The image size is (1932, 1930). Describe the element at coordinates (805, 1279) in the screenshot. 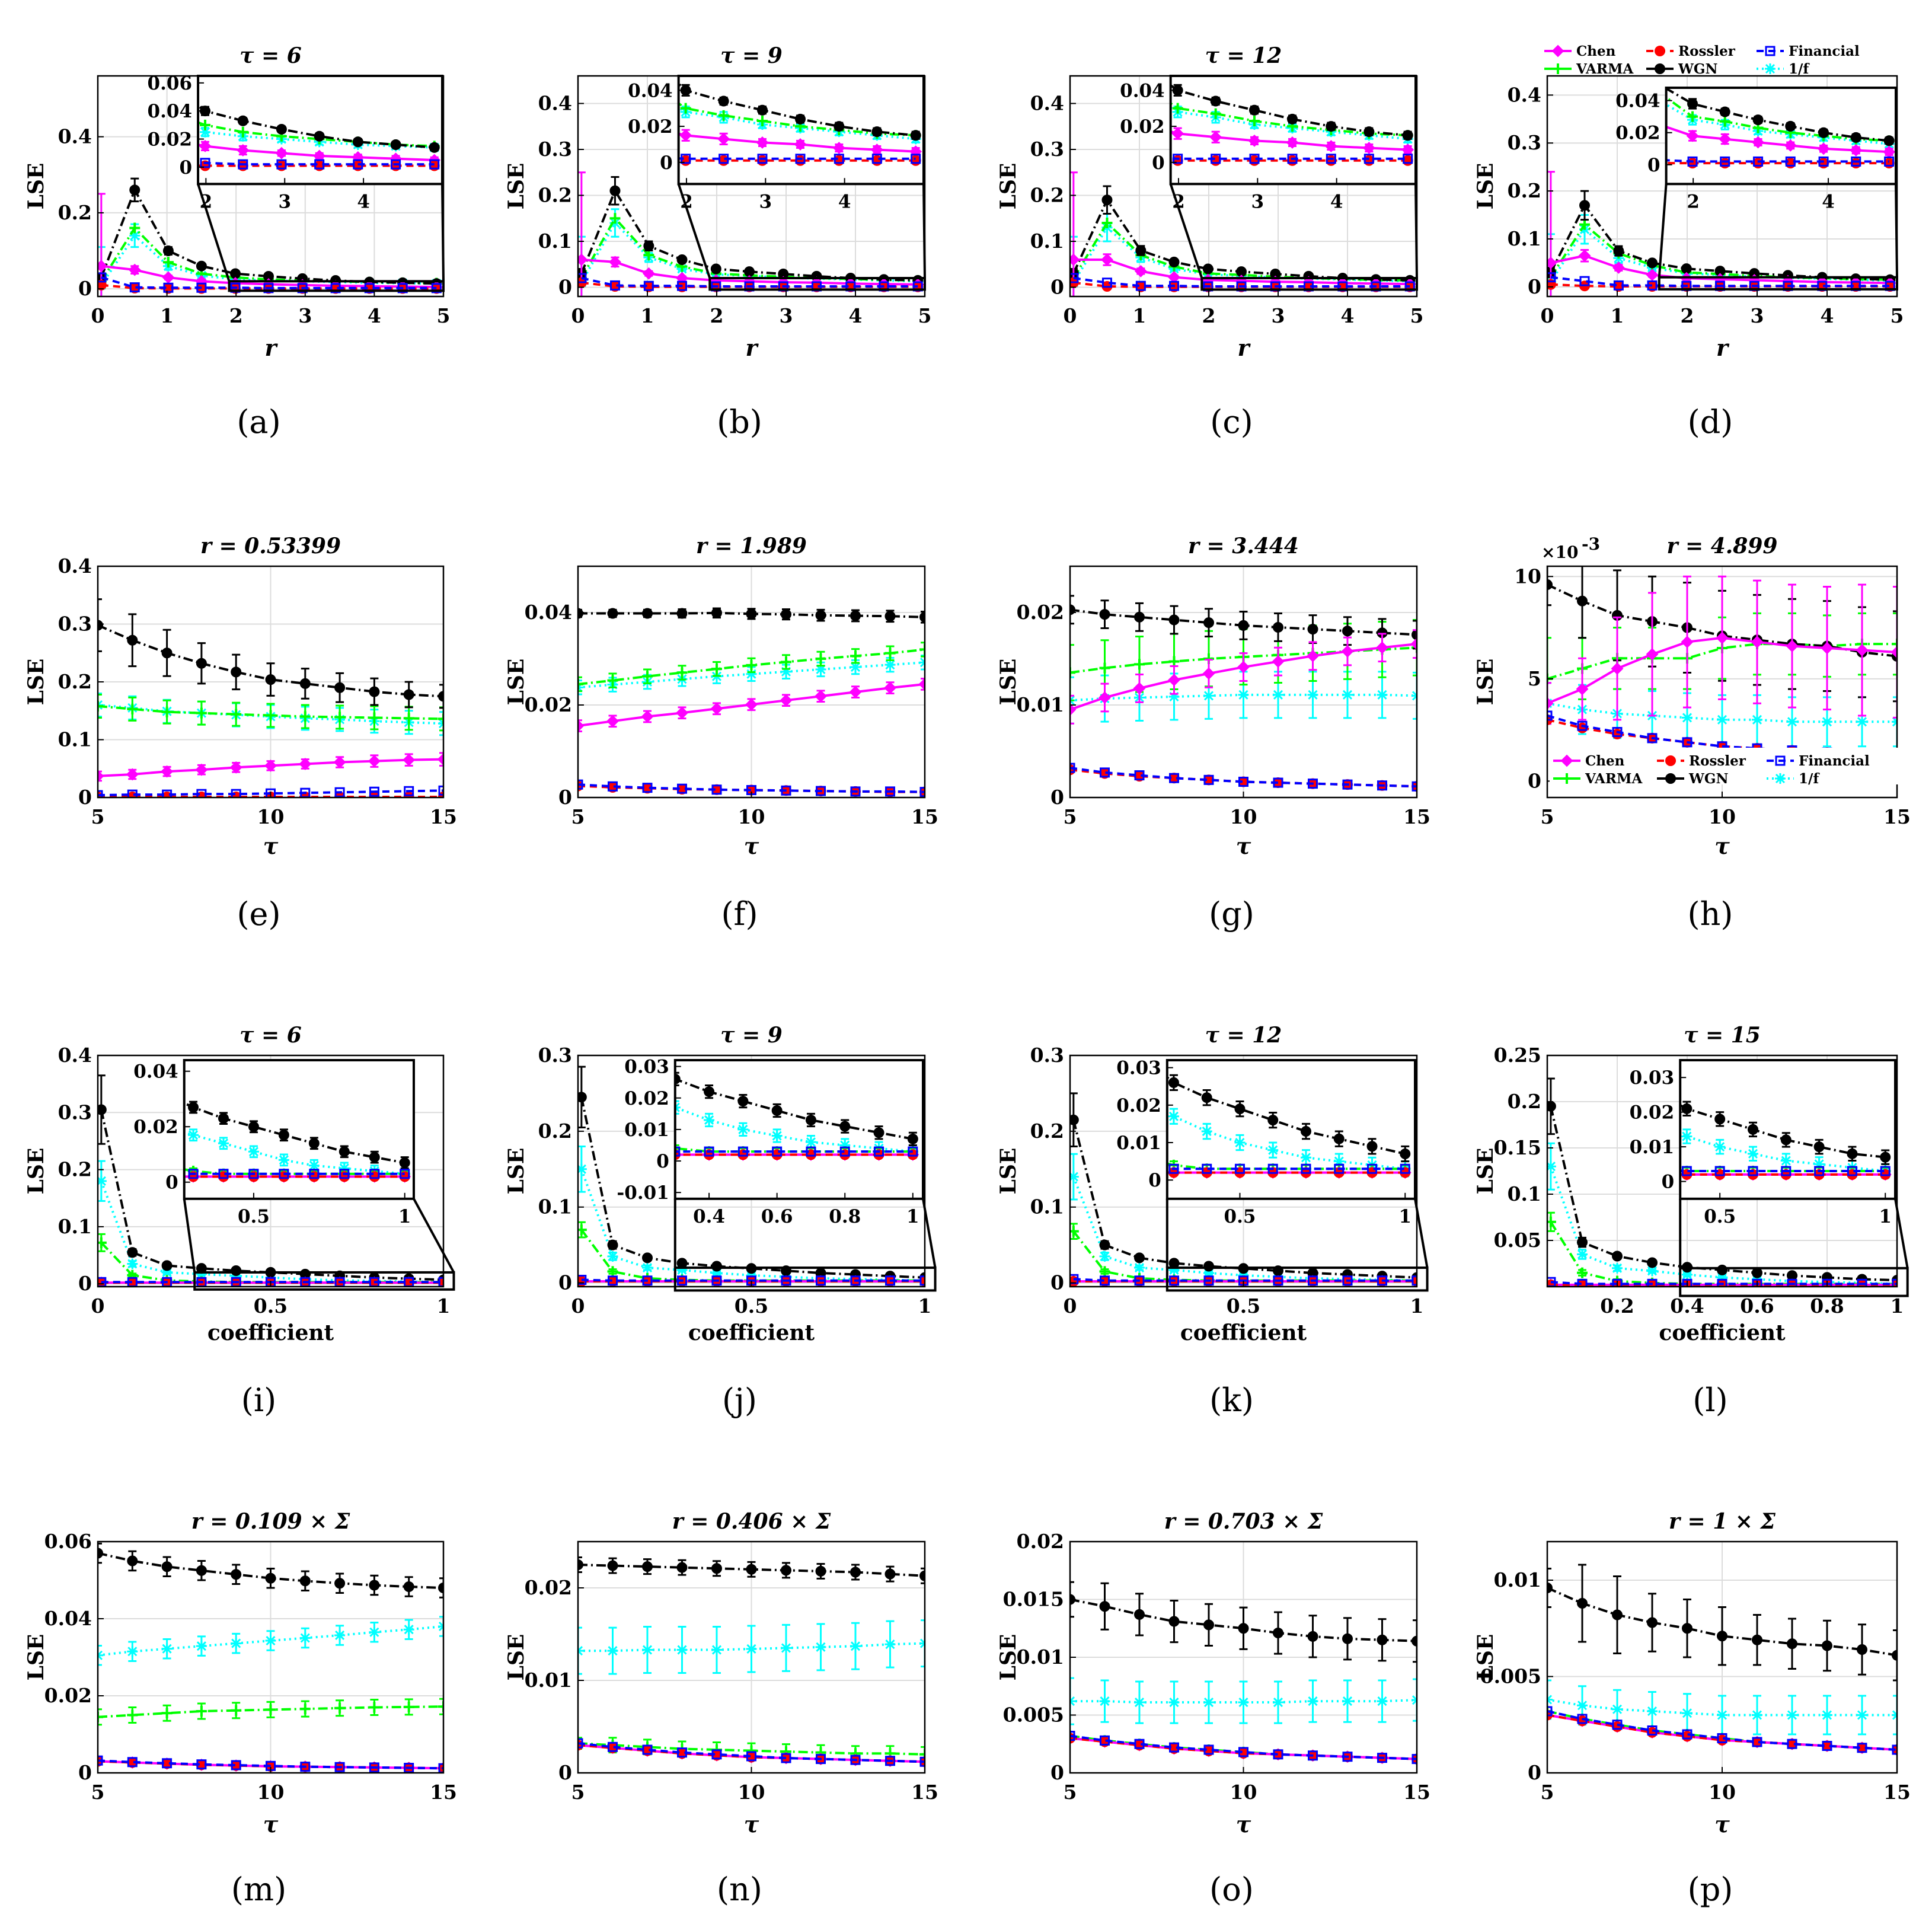

I see `zoom-box` at that location.